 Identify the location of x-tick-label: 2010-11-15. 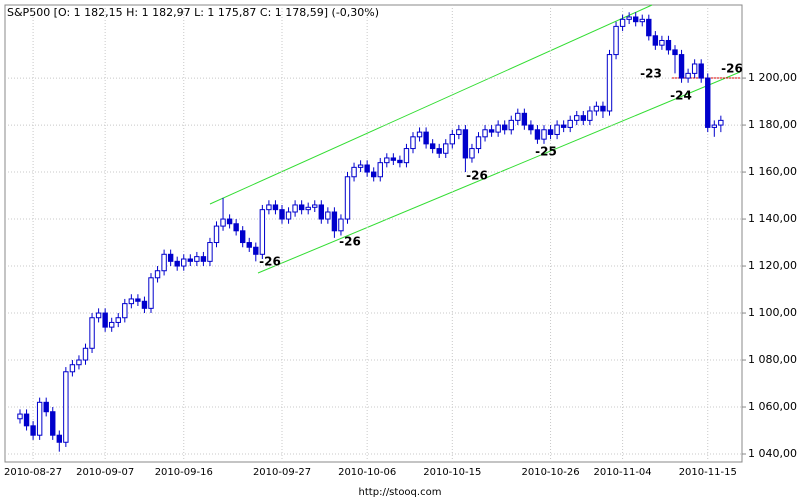
(708, 472).